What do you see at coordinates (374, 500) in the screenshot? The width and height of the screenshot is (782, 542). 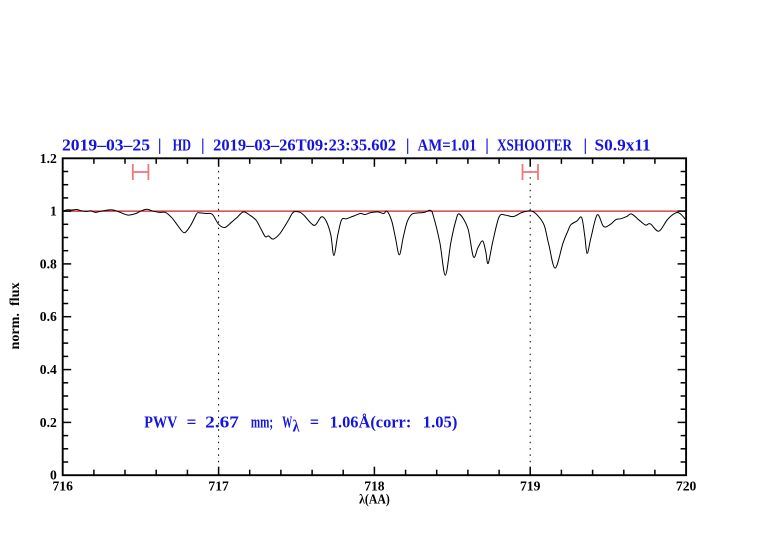 I see `svg-text: λ(AA)` at bounding box center [374, 500].